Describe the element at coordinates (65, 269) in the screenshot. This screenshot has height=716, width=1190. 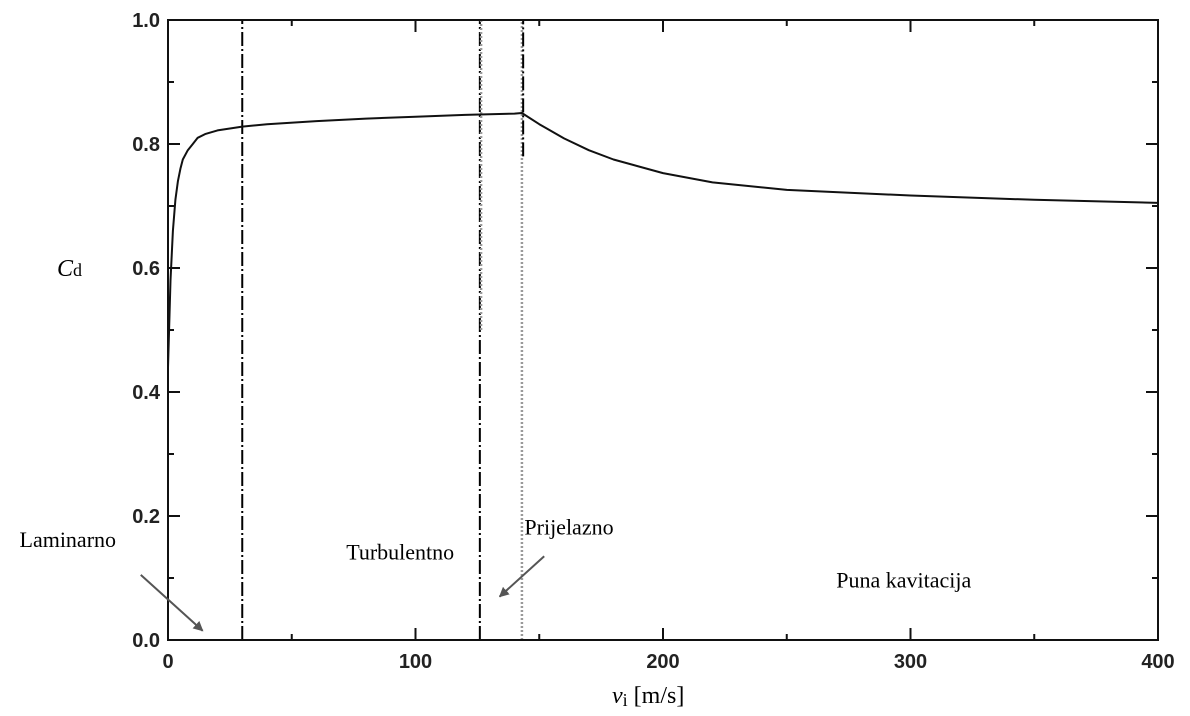
I see `y-axis-label-main: C` at that location.